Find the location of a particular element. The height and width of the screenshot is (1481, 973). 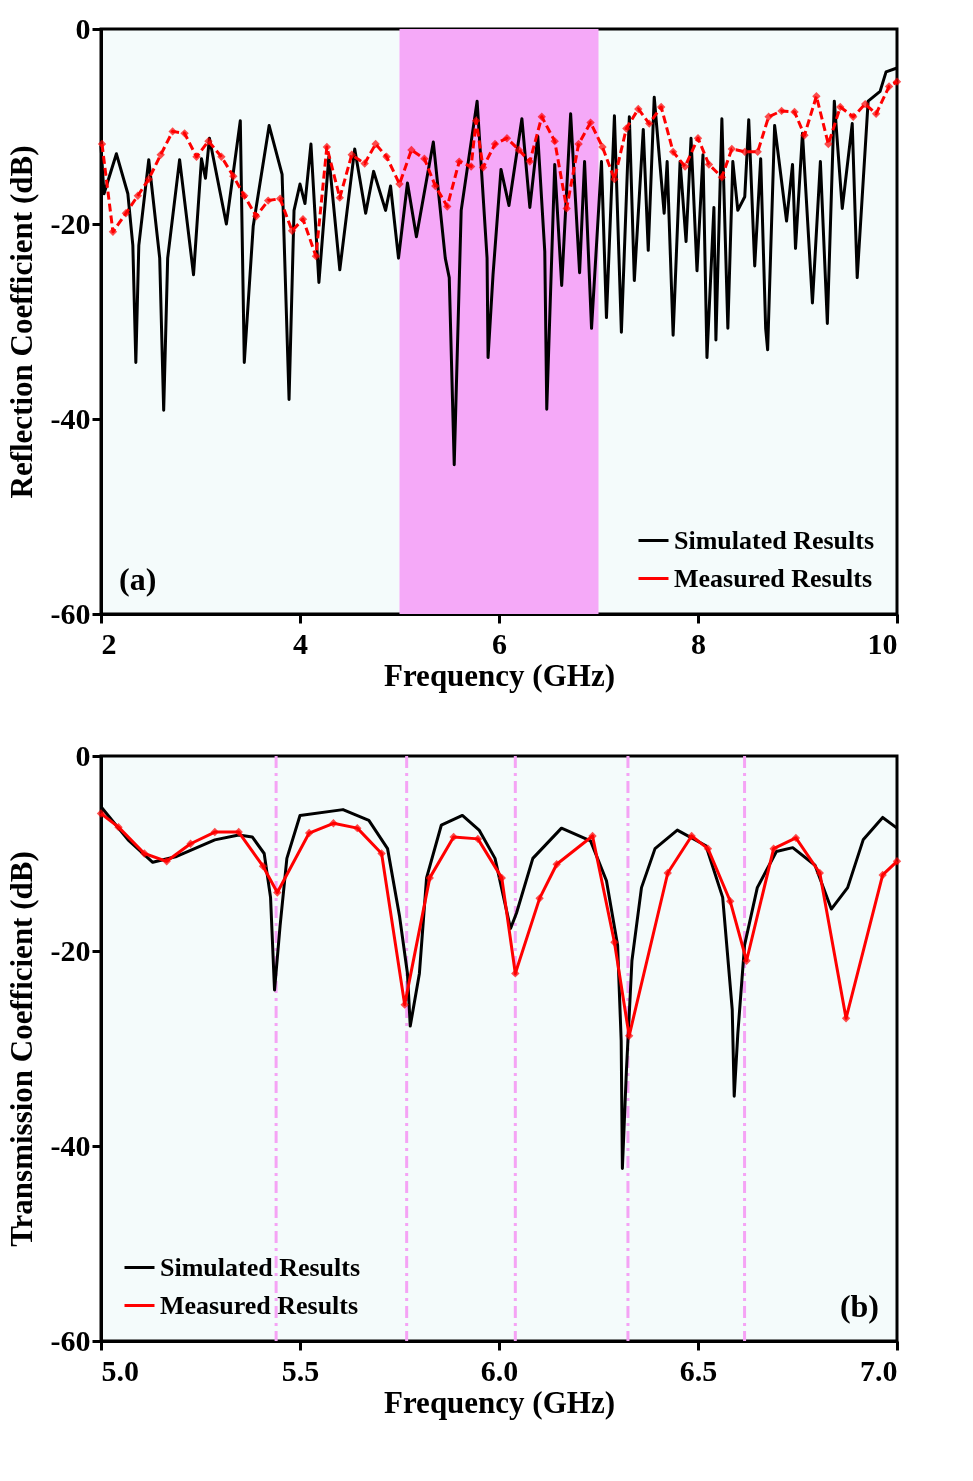

x-tick-label: 7.0 is located at coordinates (879, 1370).